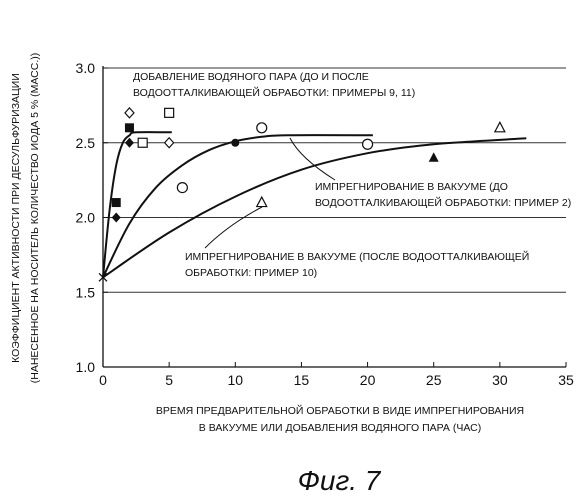 This screenshot has width=578, height=500. What do you see at coordinates (86, 143) in the screenshot?
I see `y-tick-label-3: 2.5` at bounding box center [86, 143].